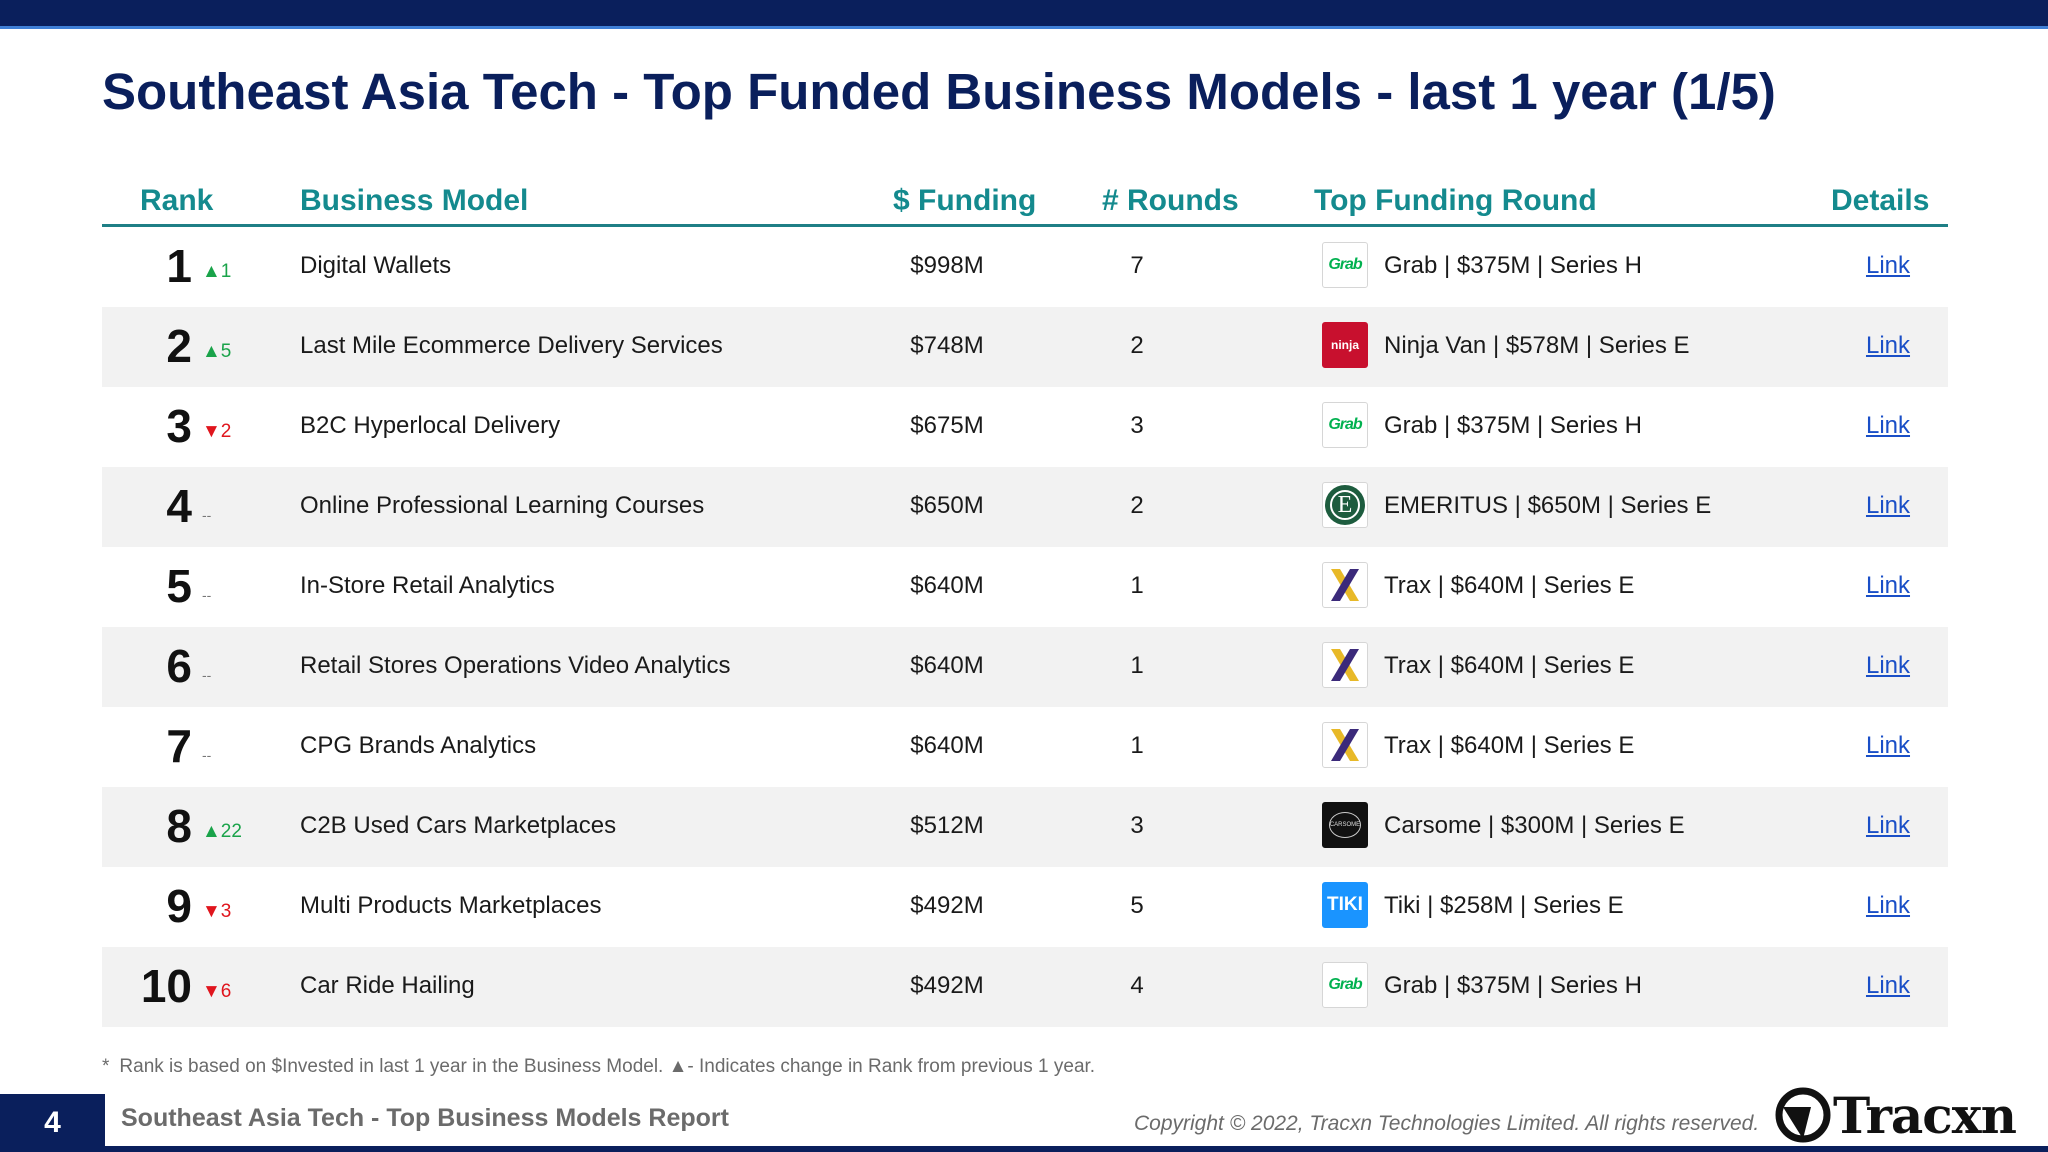  I want to click on header-funding: $ Funding, so click(965, 200).